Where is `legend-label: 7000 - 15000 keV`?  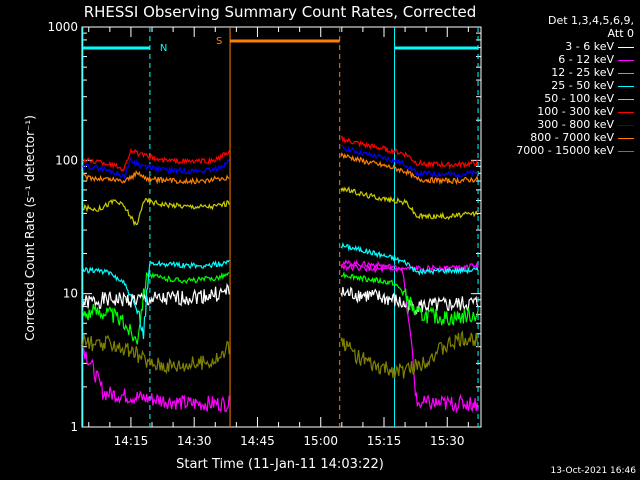 legend-label: 7000 - 15000 keV is located at coordinates (565, 150).